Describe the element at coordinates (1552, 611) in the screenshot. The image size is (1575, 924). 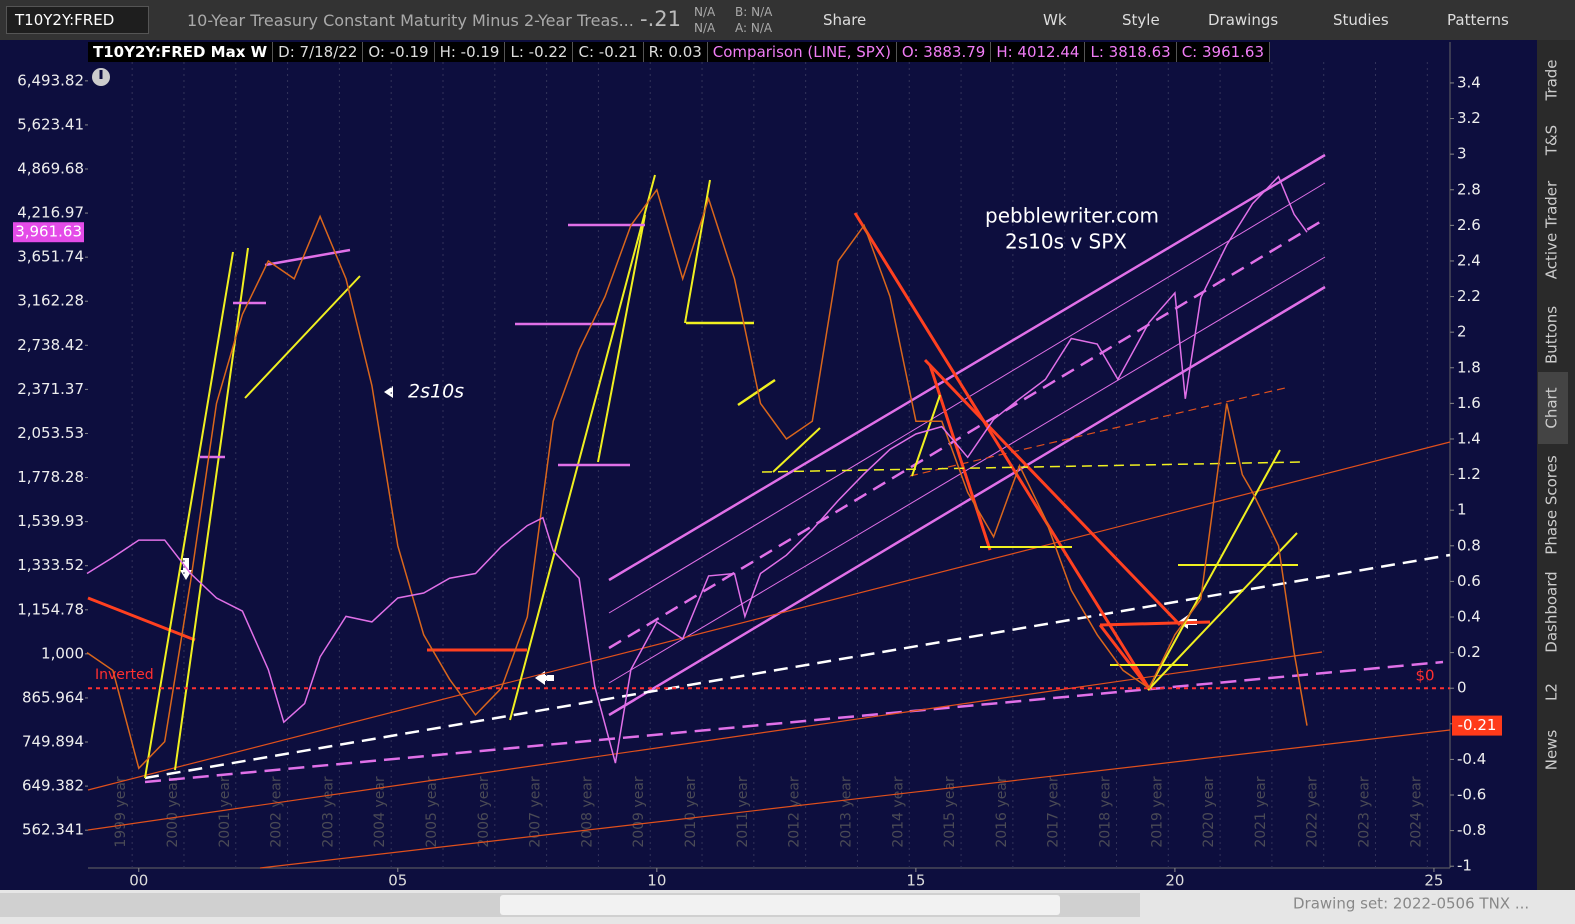
I see `side-tab: Dashboard` at that location.